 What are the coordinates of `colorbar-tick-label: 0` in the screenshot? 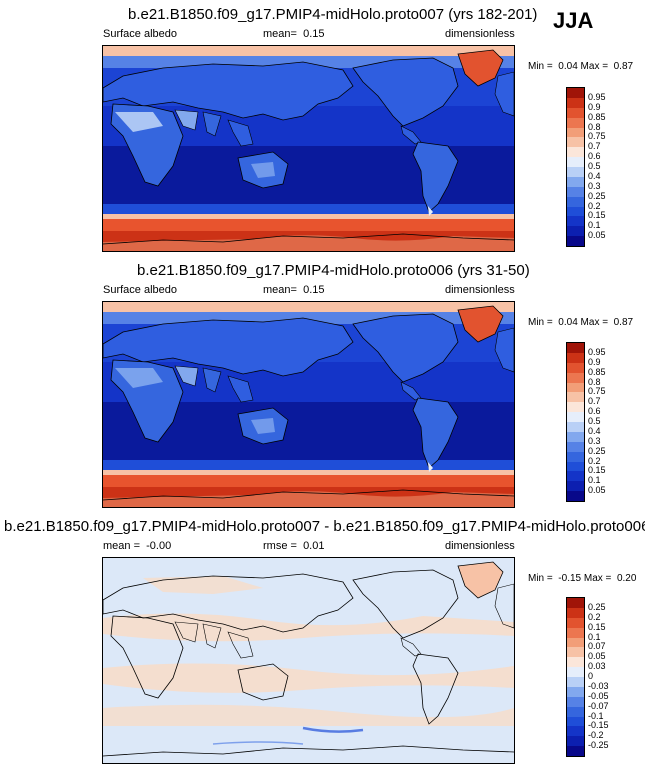 It's located at (591, 676).